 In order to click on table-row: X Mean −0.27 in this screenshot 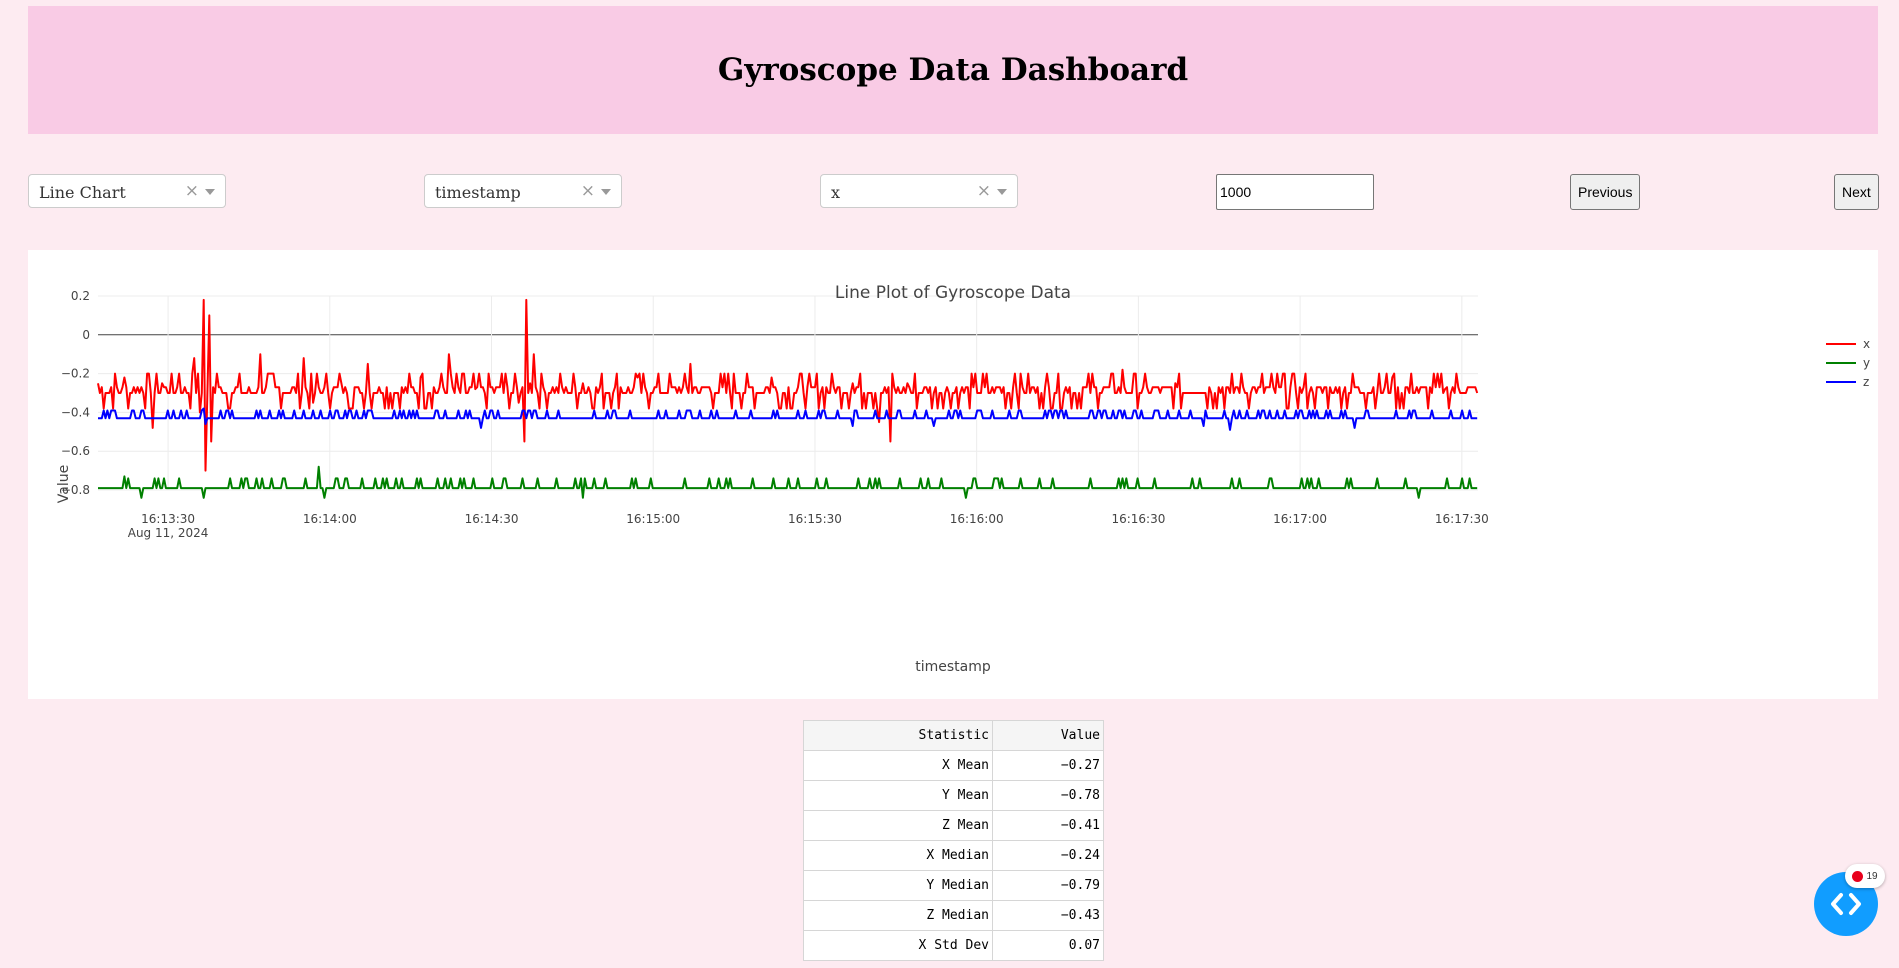, I will do `click(953, 765)`.